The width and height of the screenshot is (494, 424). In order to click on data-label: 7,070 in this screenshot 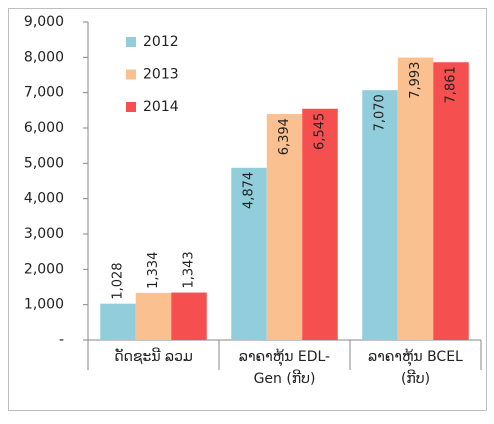, I will do `click(380, 112)`.